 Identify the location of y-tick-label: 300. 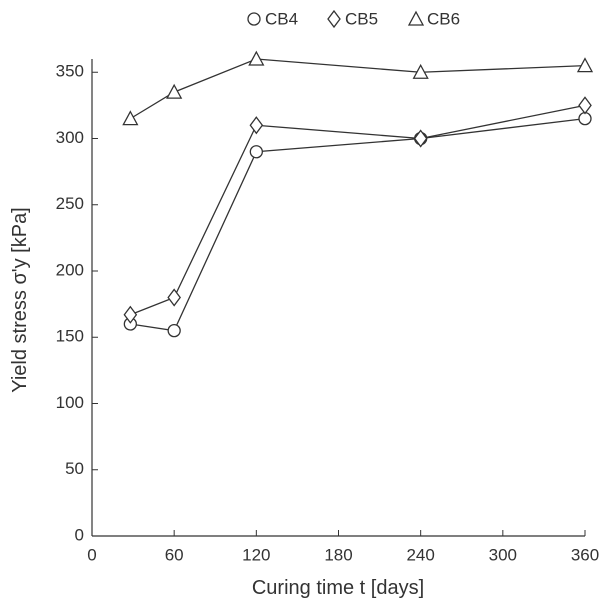
(70, 137).